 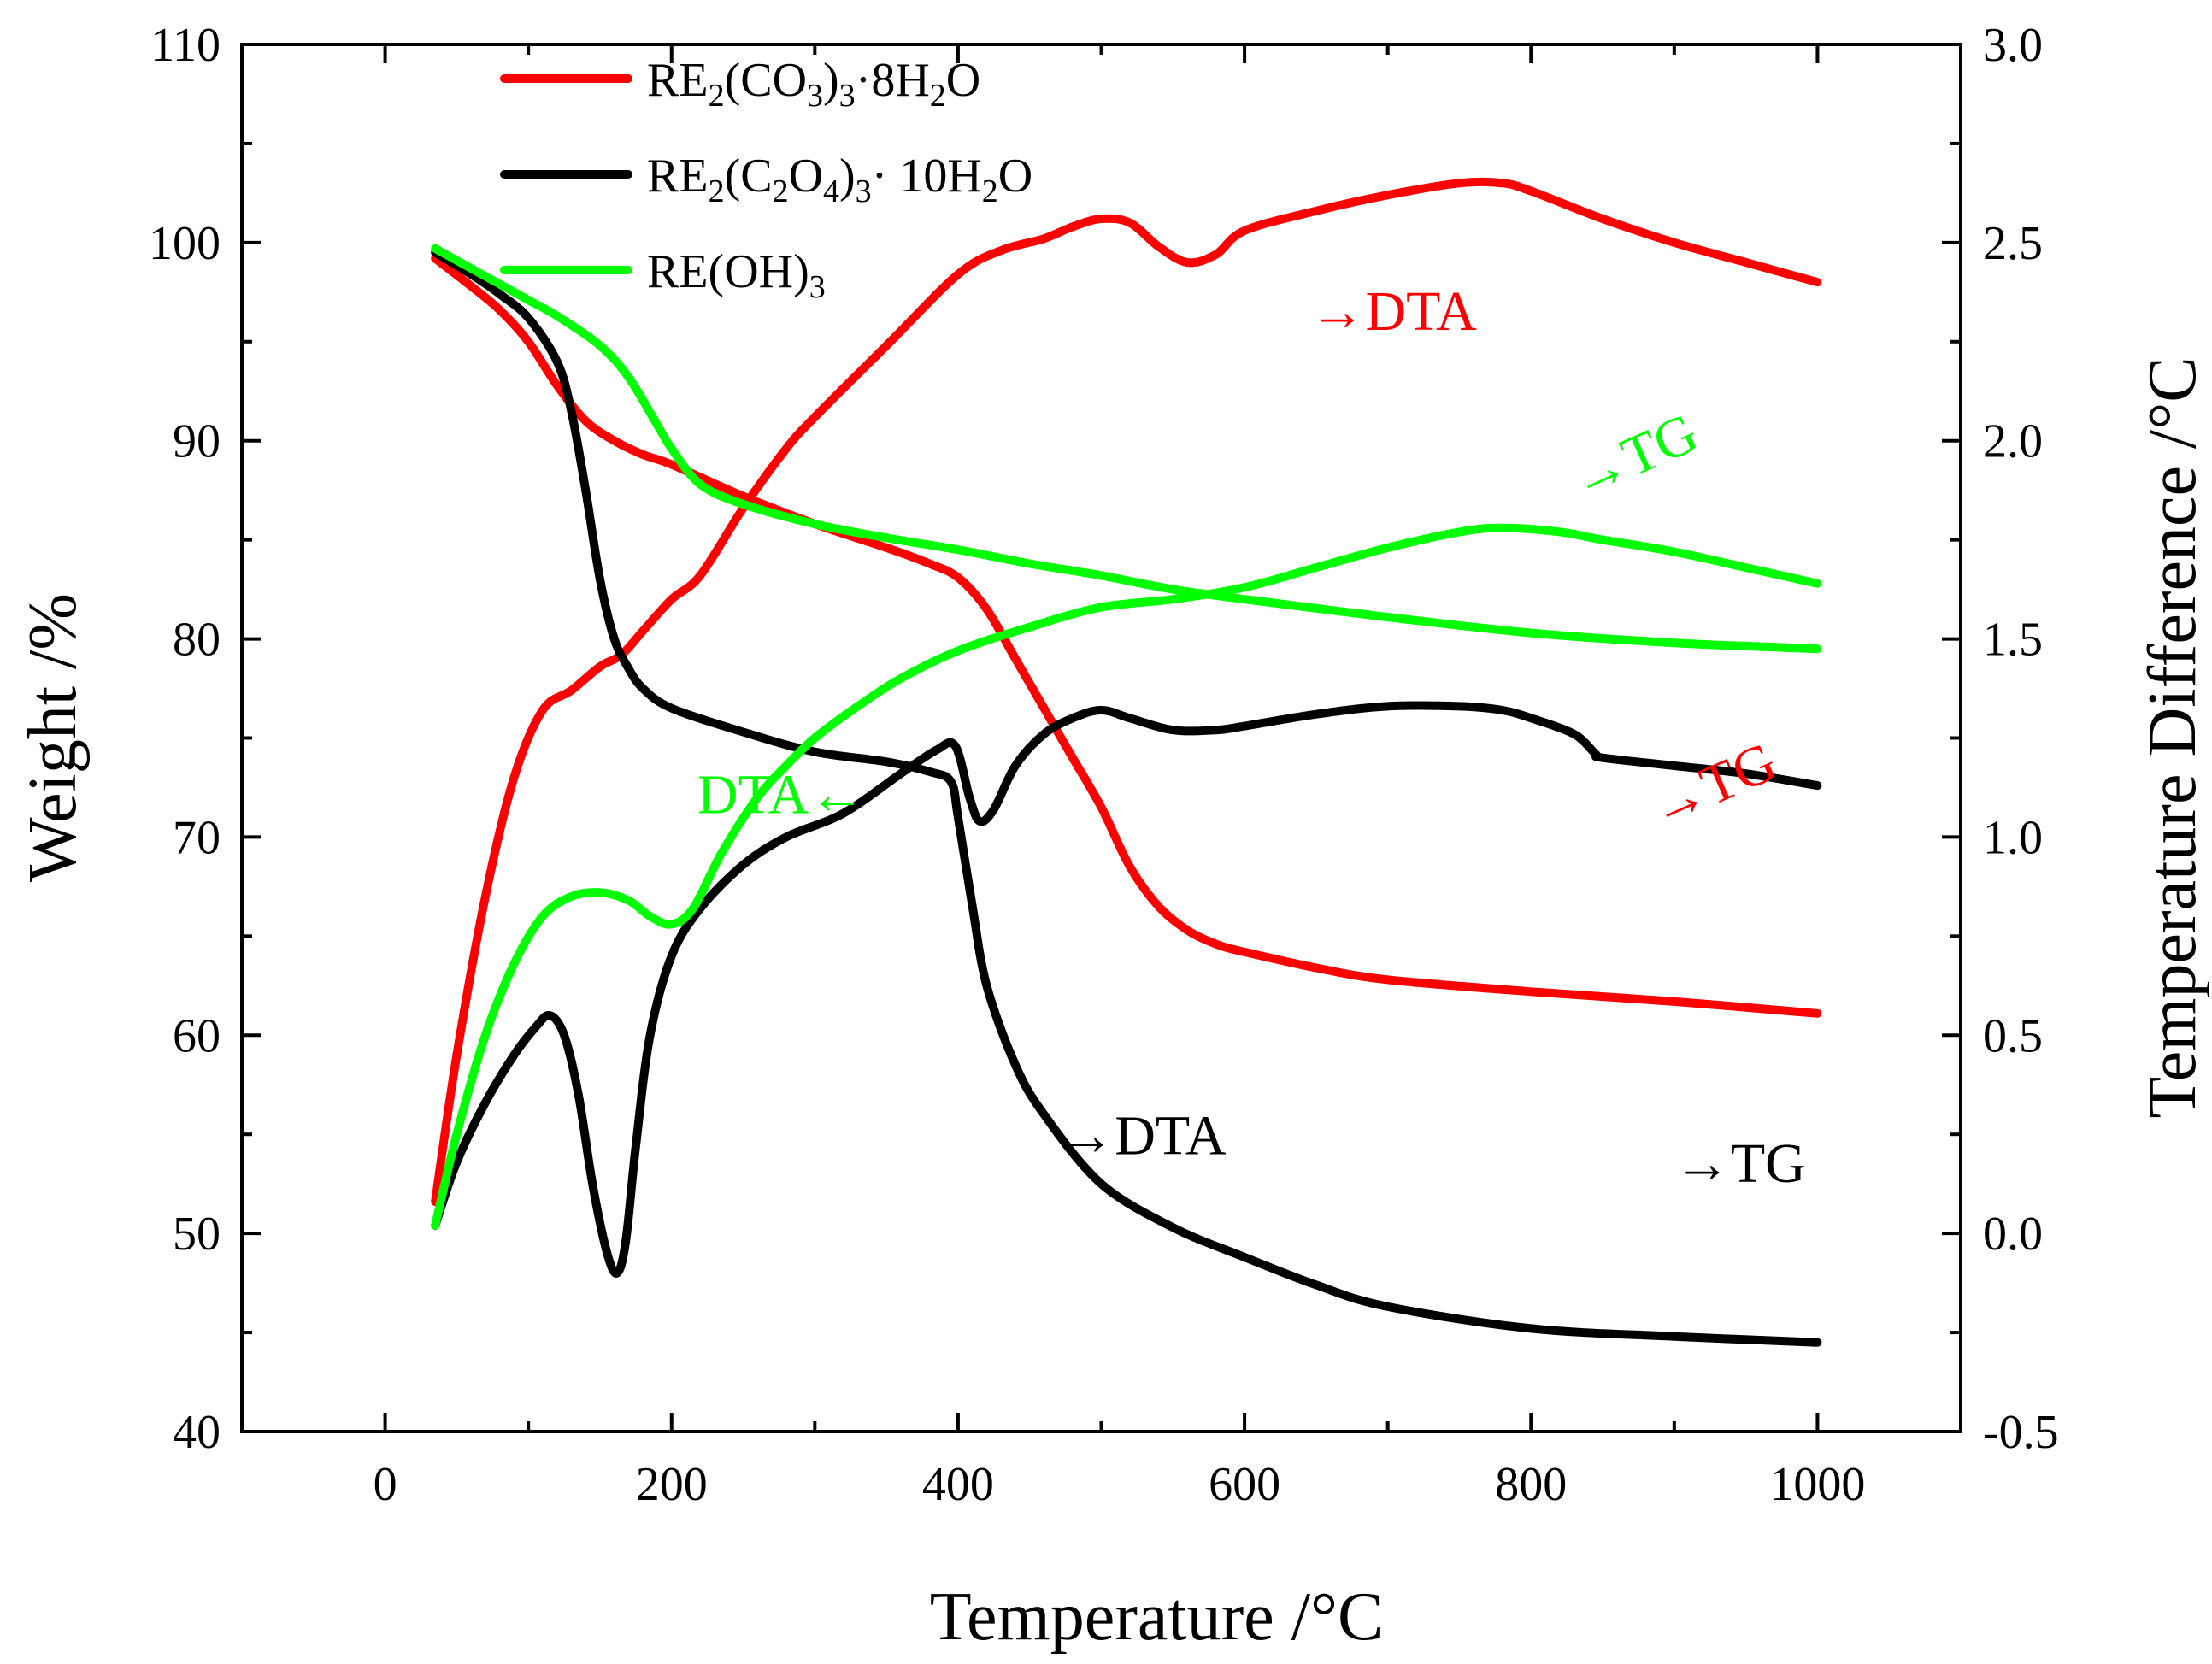 I want to click on legend-label-part: ·8H, so click(x=893, y=80).